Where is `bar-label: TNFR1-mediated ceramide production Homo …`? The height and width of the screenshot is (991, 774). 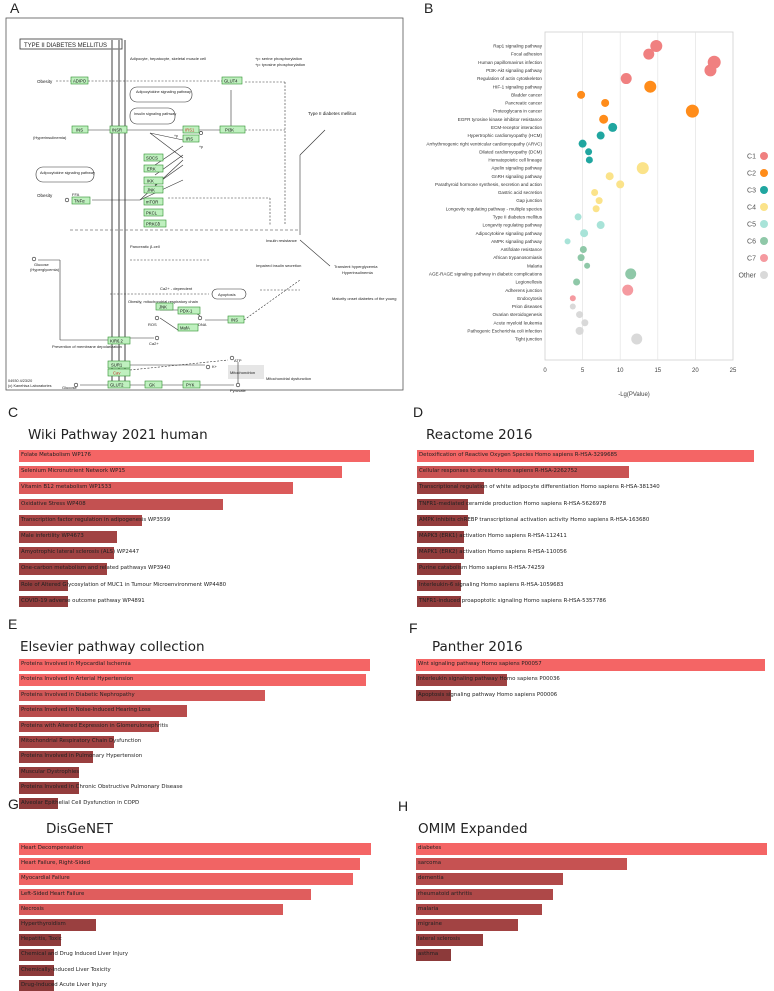
bar-label: TNFR1-mediated ceramide production Homo … is located at coordinates (513, 503).